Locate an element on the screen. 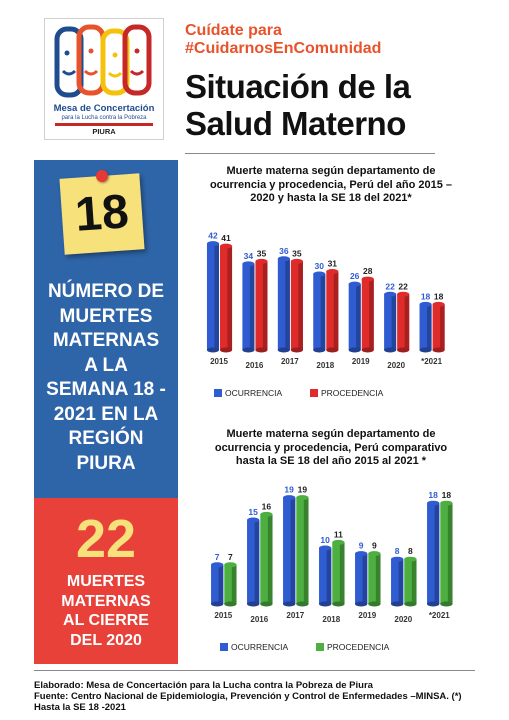 This screenshot has width=509, height=720. title-line1: Situación de la is located at coordinates (298, 86).